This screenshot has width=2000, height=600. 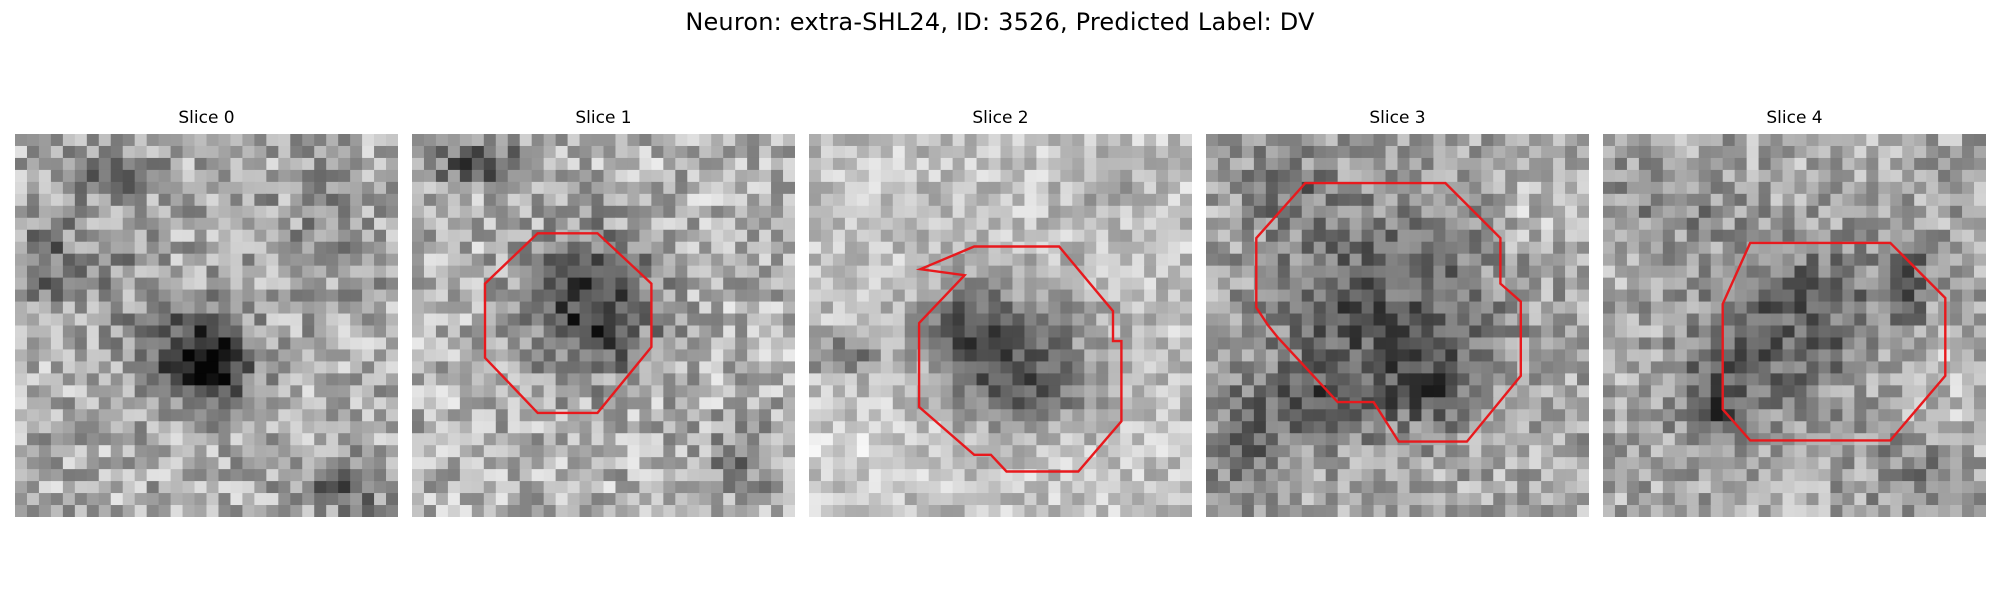 What do you see at coordinates (206, 118) in the screenshot?
I see `slice-title: Slice 0` at bounding box center [206, 118].